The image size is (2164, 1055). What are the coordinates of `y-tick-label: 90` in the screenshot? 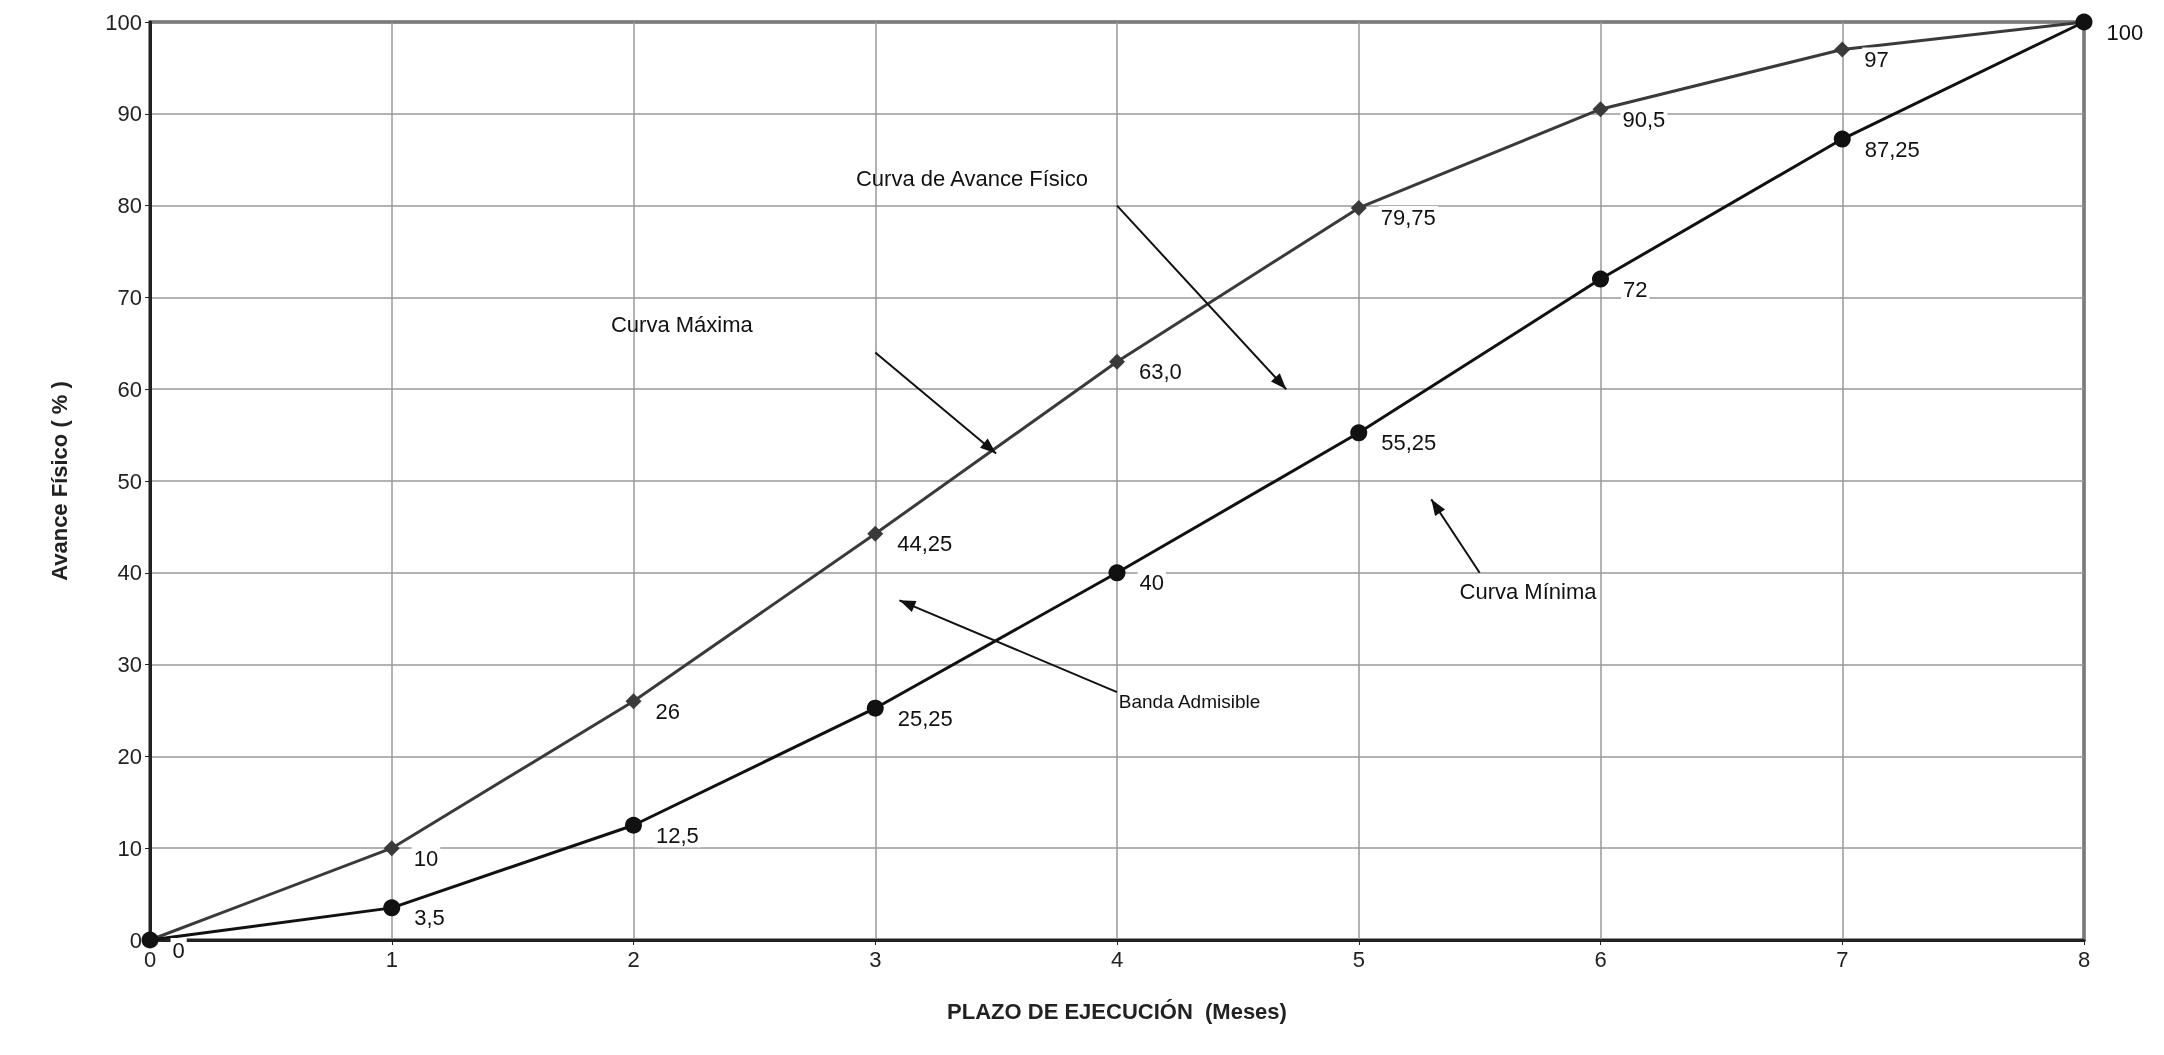 It's located at (129, 114).